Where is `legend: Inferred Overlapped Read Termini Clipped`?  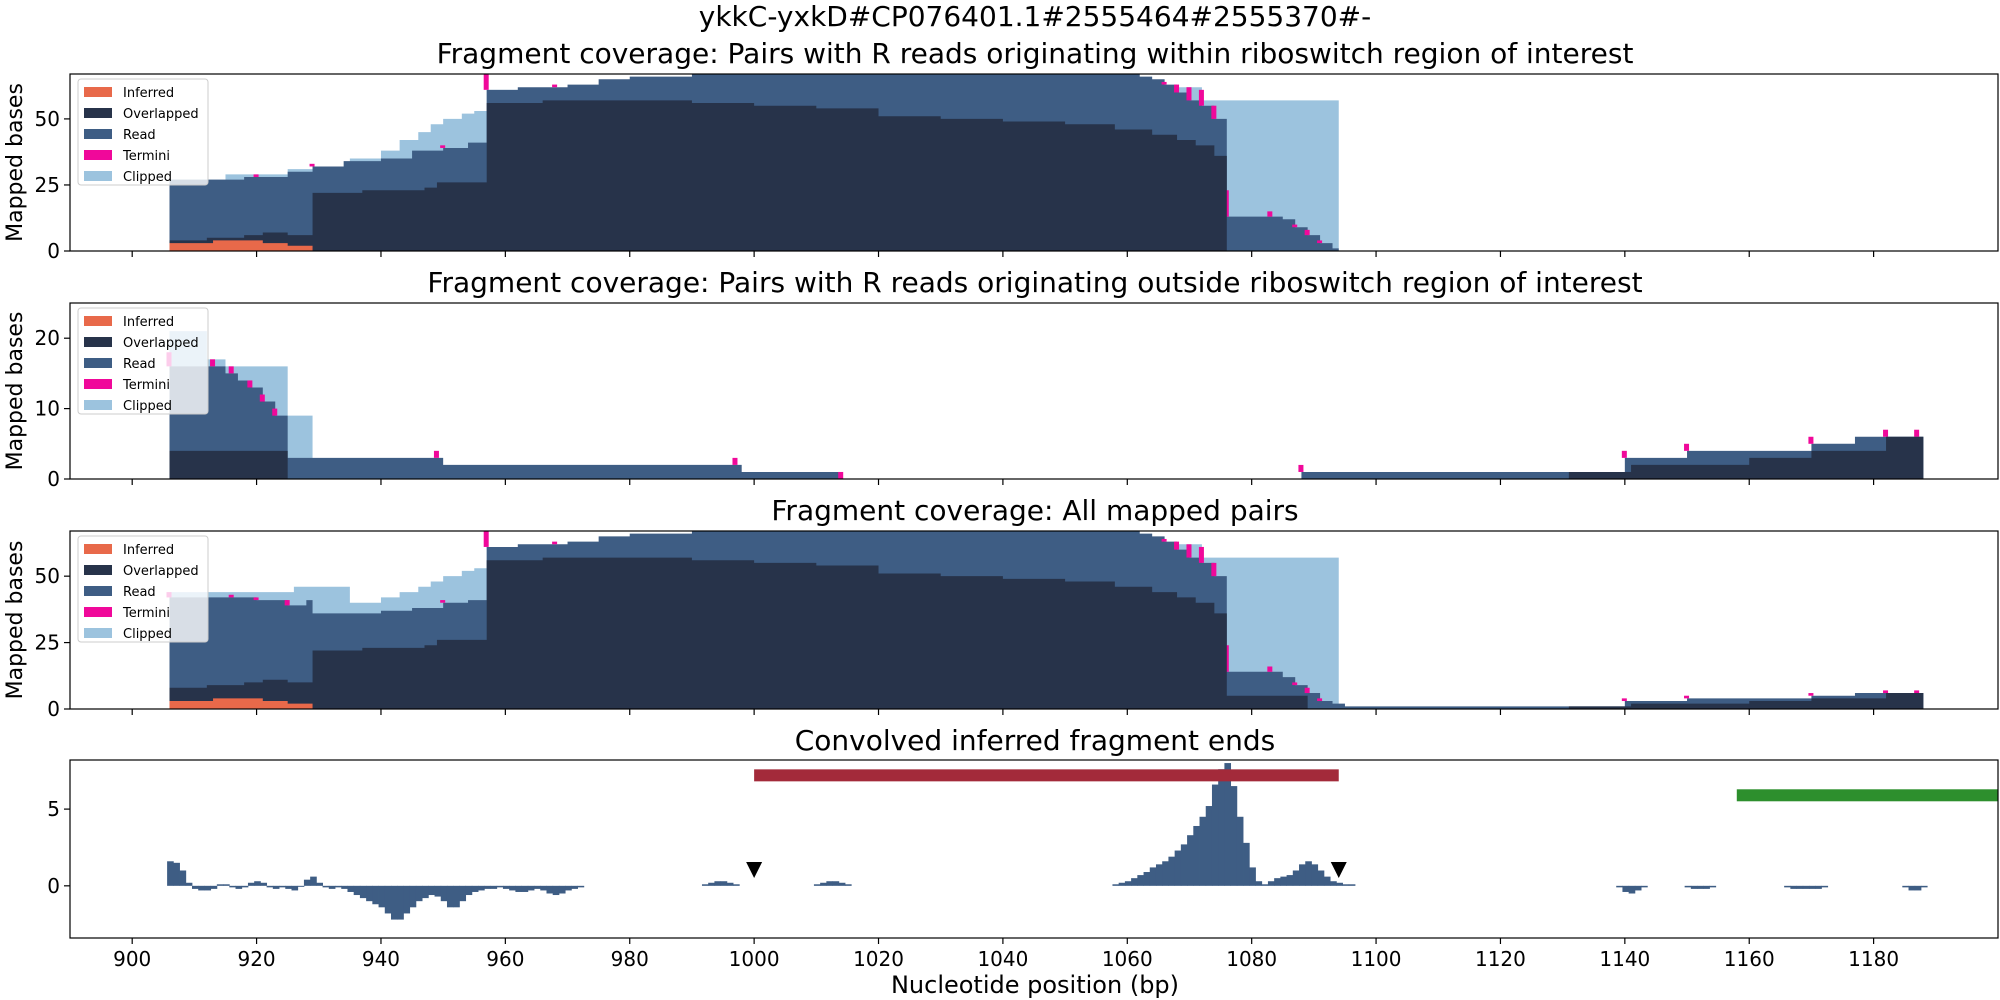 legend: Inferred Overlapped Read Termini Clipped is located at coordinates (143, 361).